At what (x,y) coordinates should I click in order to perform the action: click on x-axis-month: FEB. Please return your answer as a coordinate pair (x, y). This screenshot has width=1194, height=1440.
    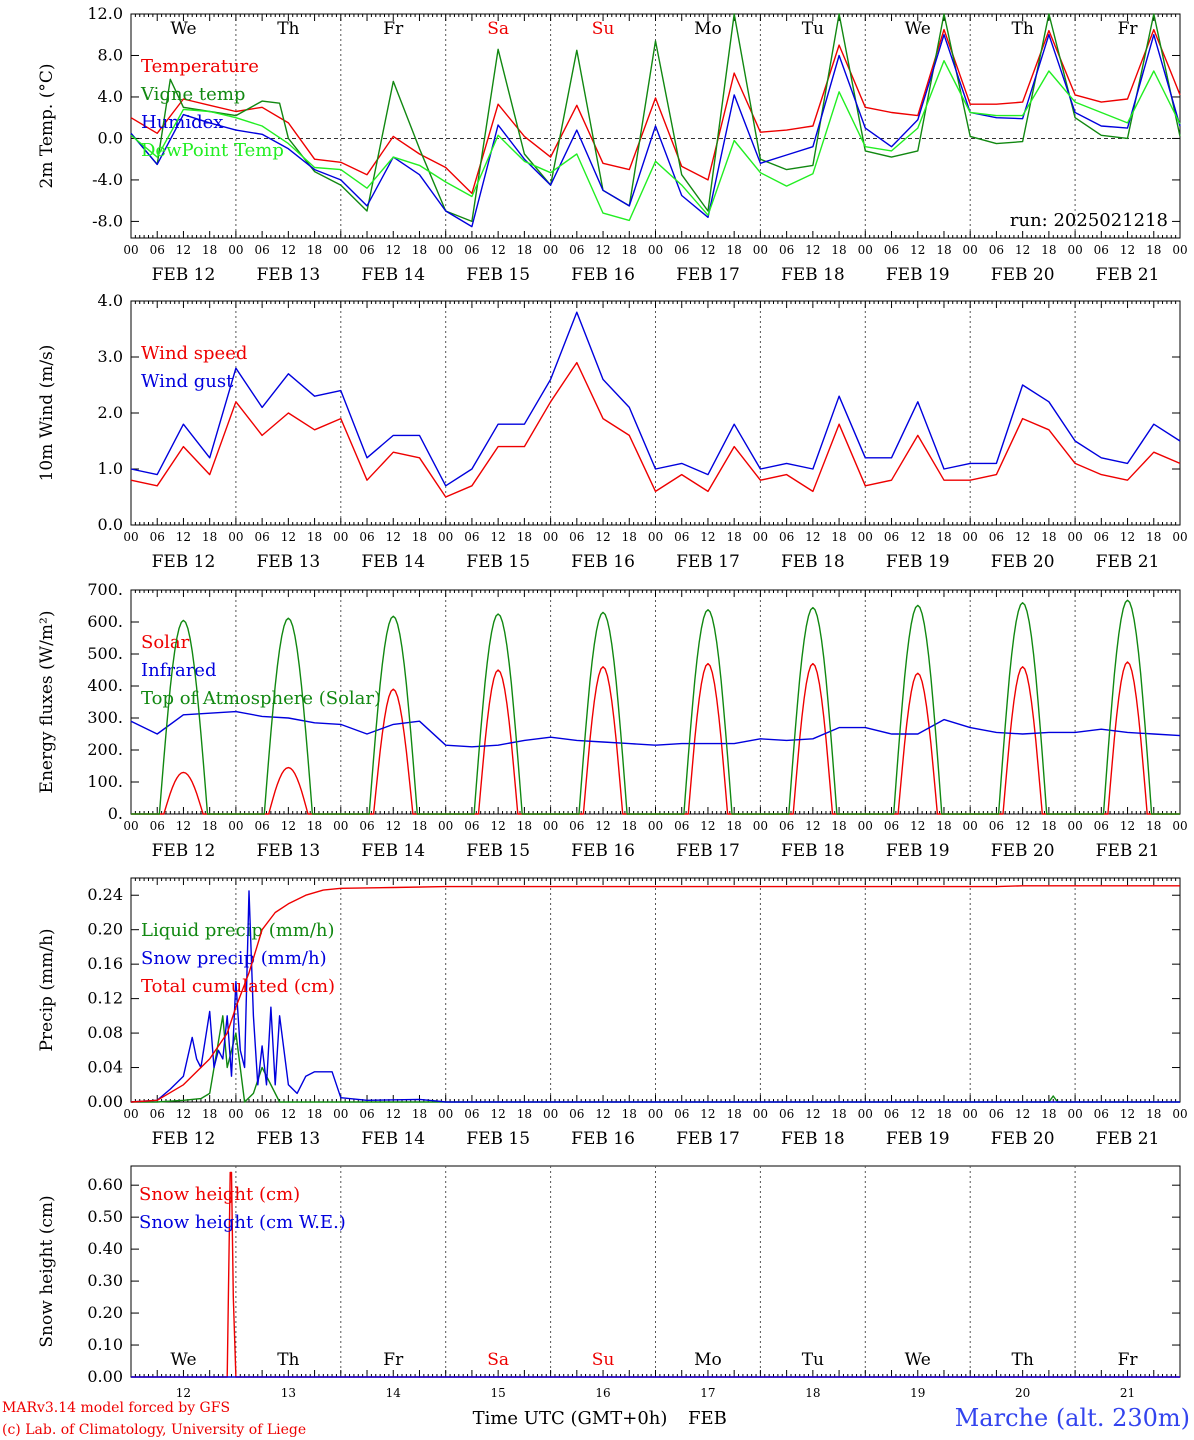
    Looking at the image, I should click on (707, 1418).